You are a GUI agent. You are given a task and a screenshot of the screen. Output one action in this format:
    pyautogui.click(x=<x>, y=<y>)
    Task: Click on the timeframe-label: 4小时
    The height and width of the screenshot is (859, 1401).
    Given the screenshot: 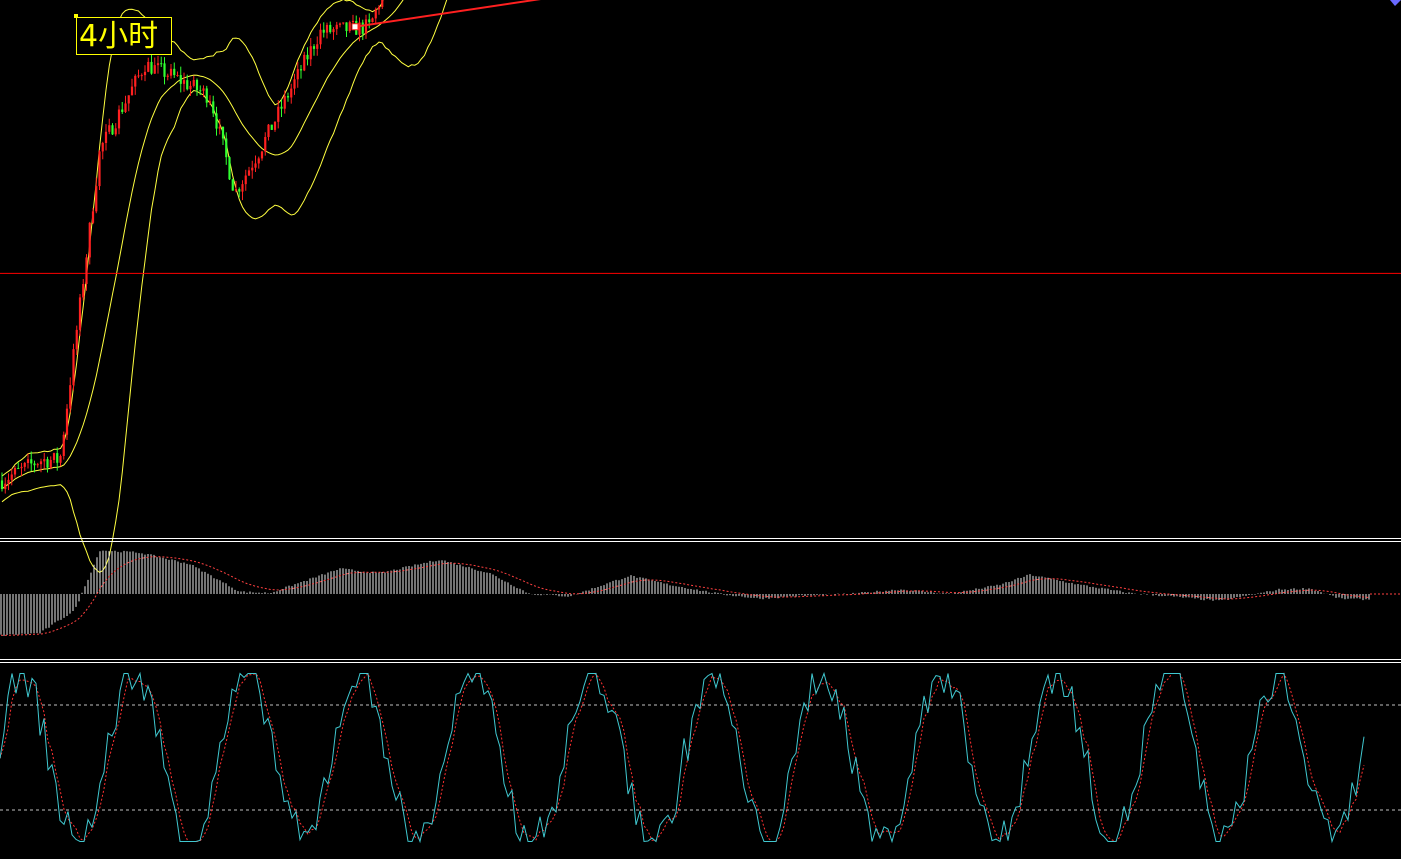 What is the action you would take?
    pyautogui.click(x=124, y=36)
    